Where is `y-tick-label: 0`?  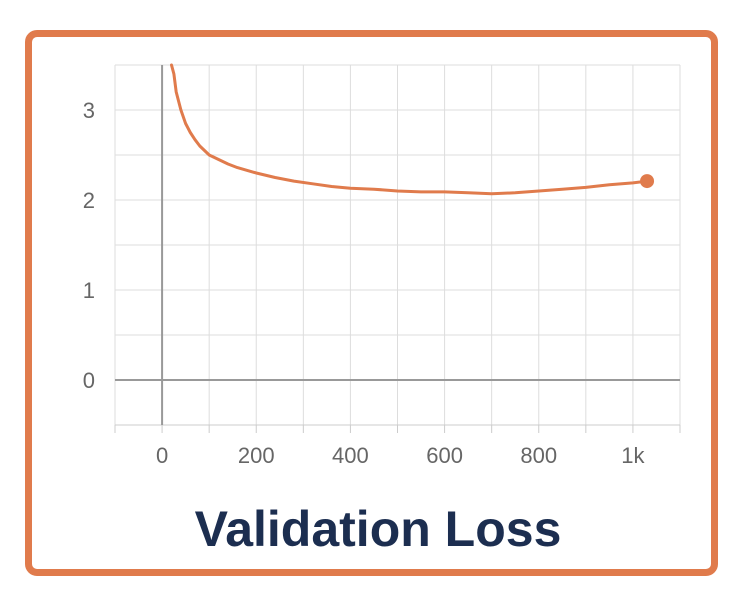 y-tick-label: 0 is located at coordinates (89, 380).